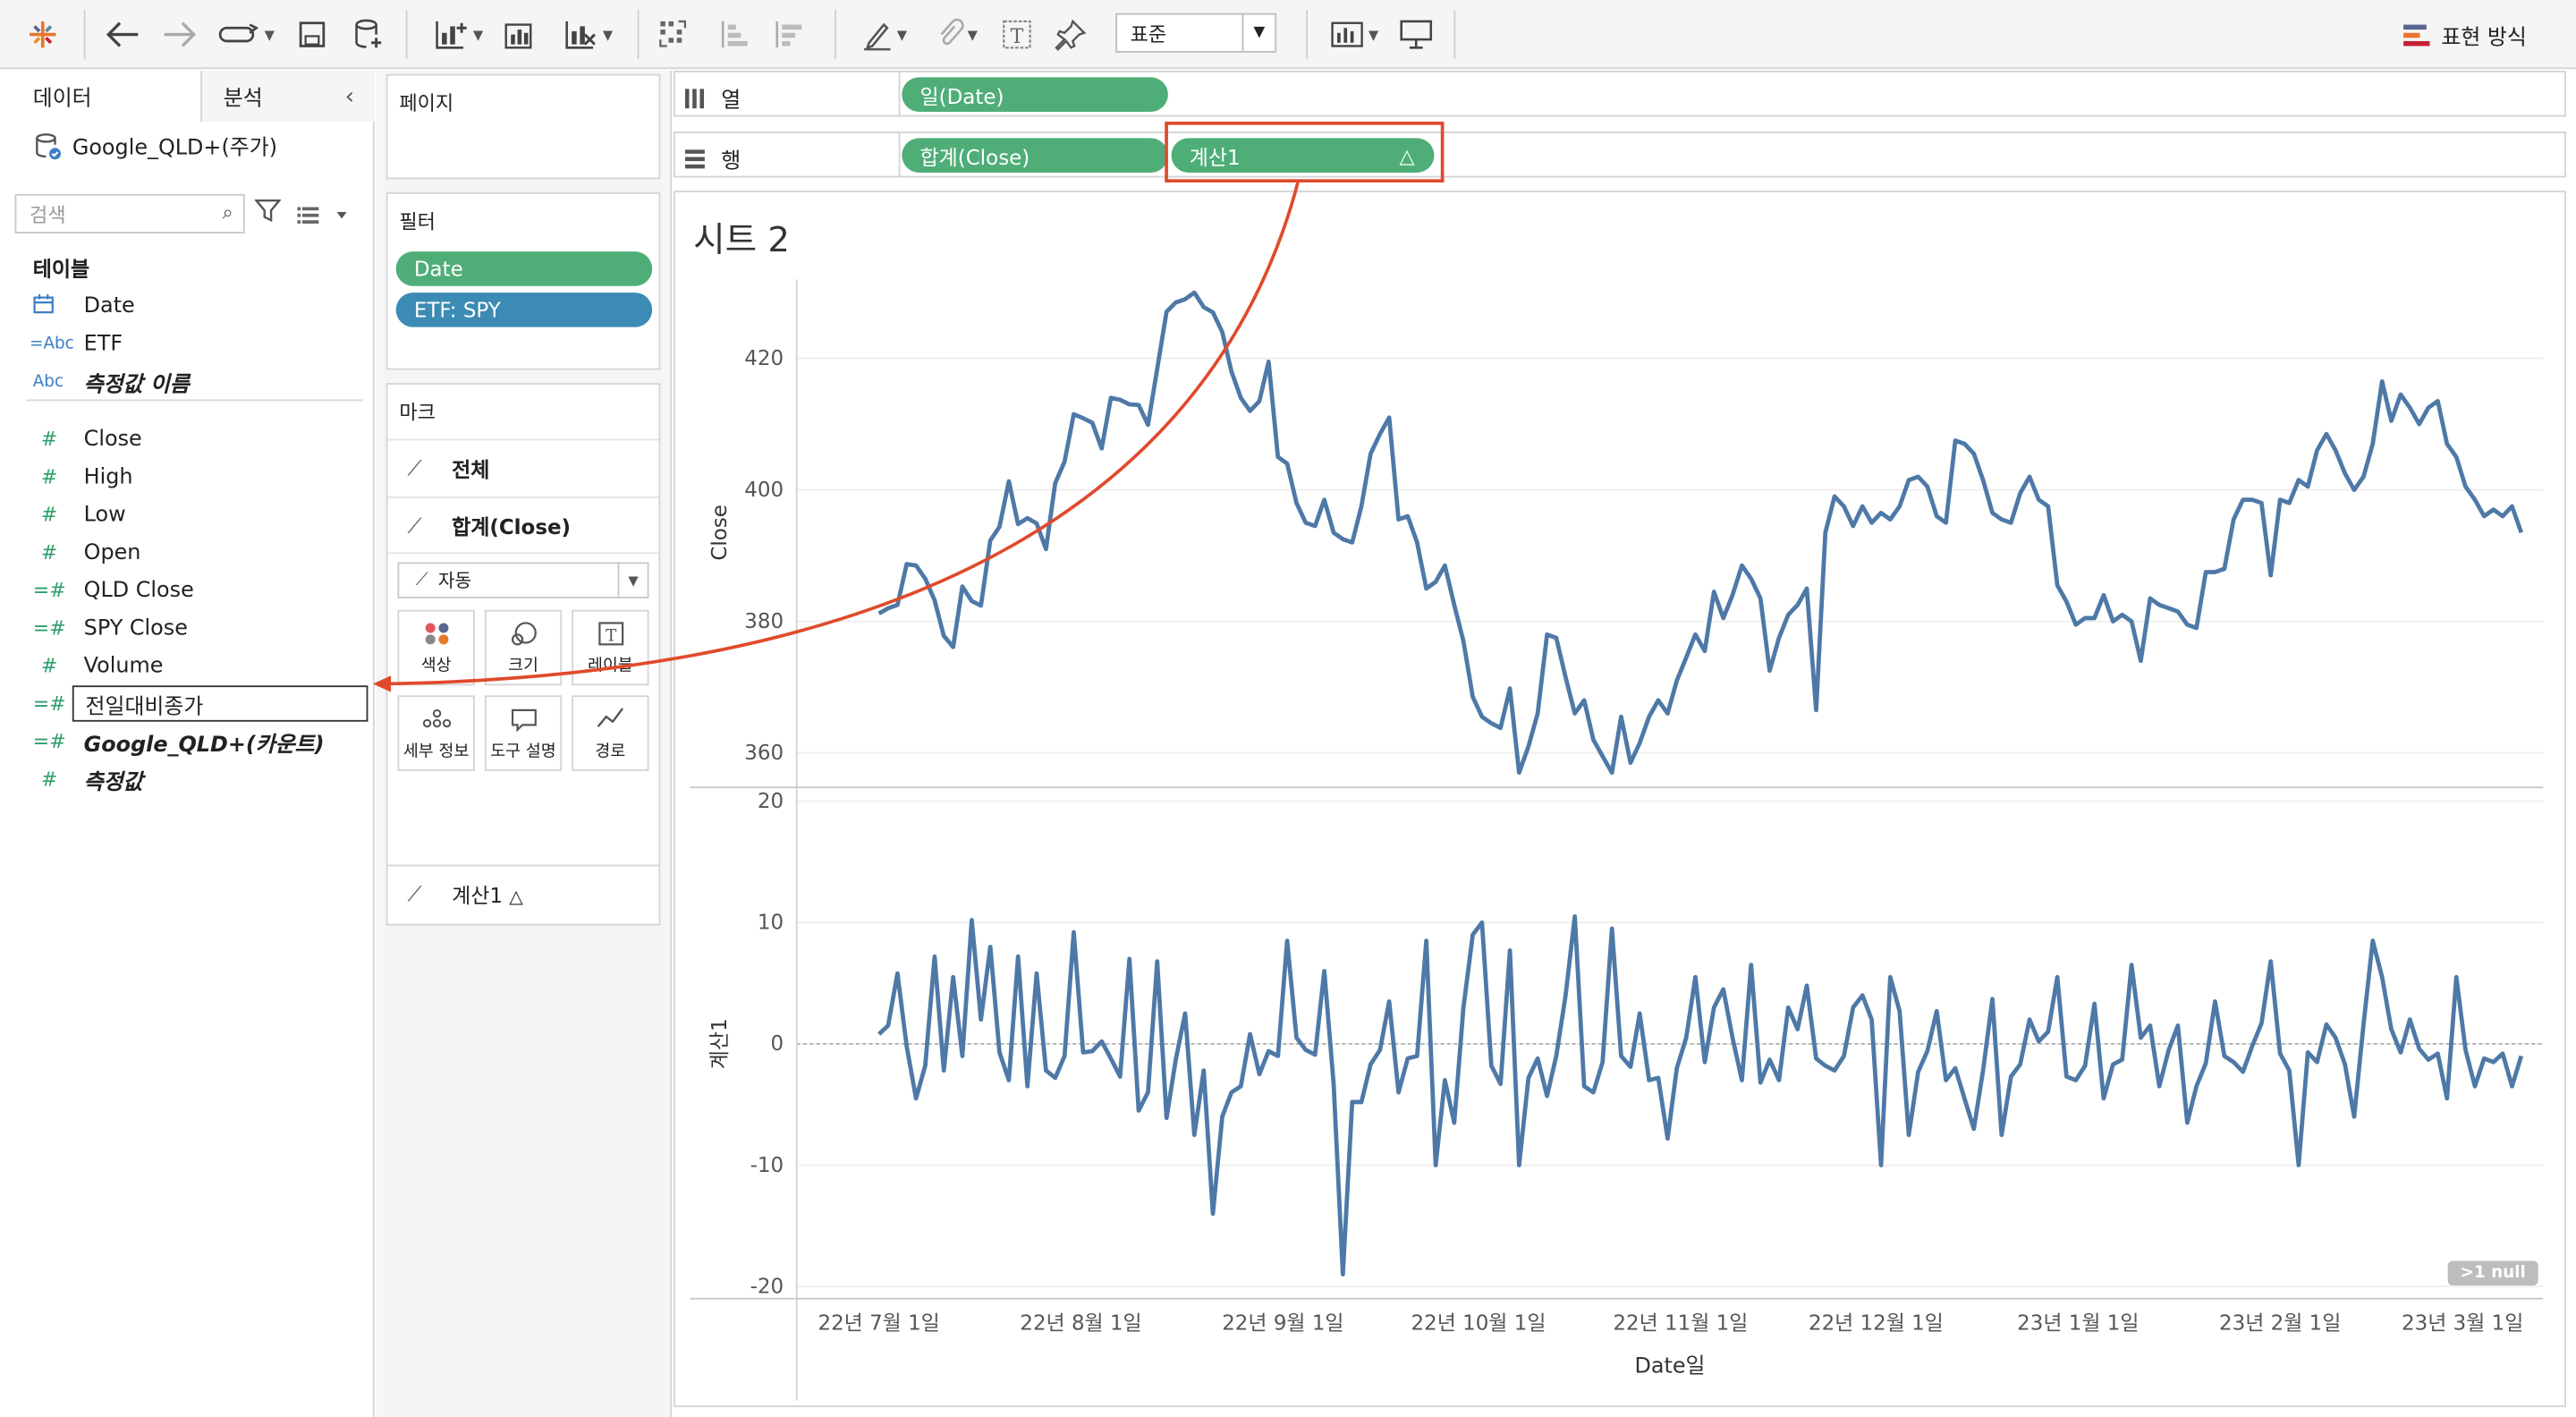 This screenshot has height=1417, width=2576. I want to click on field-measure-item: =# Google_QLD+(카운트), so click(187, 741).